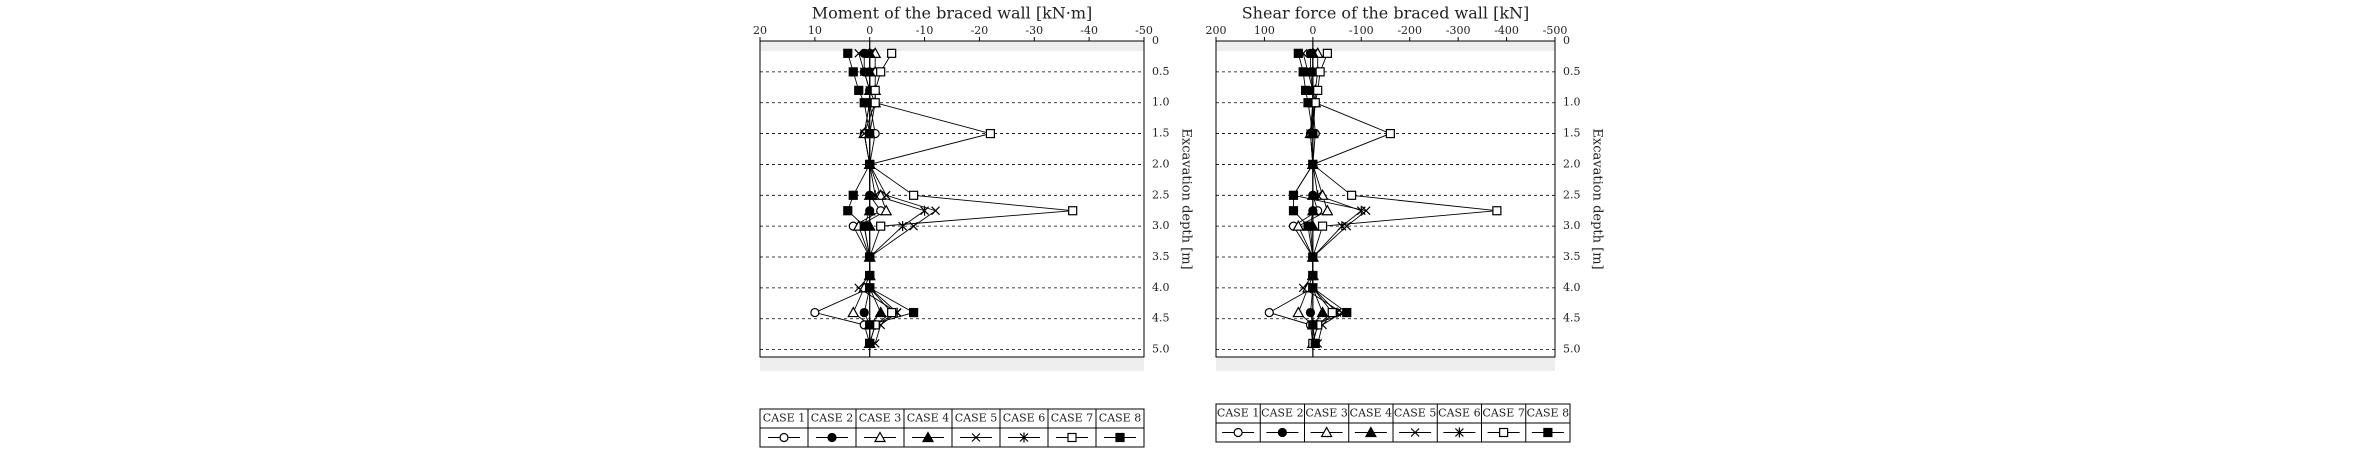 Image resolution: width=2362 pixels, height=459 pixels. I want to click on x-tick-label: -200, so click(1409, 30).